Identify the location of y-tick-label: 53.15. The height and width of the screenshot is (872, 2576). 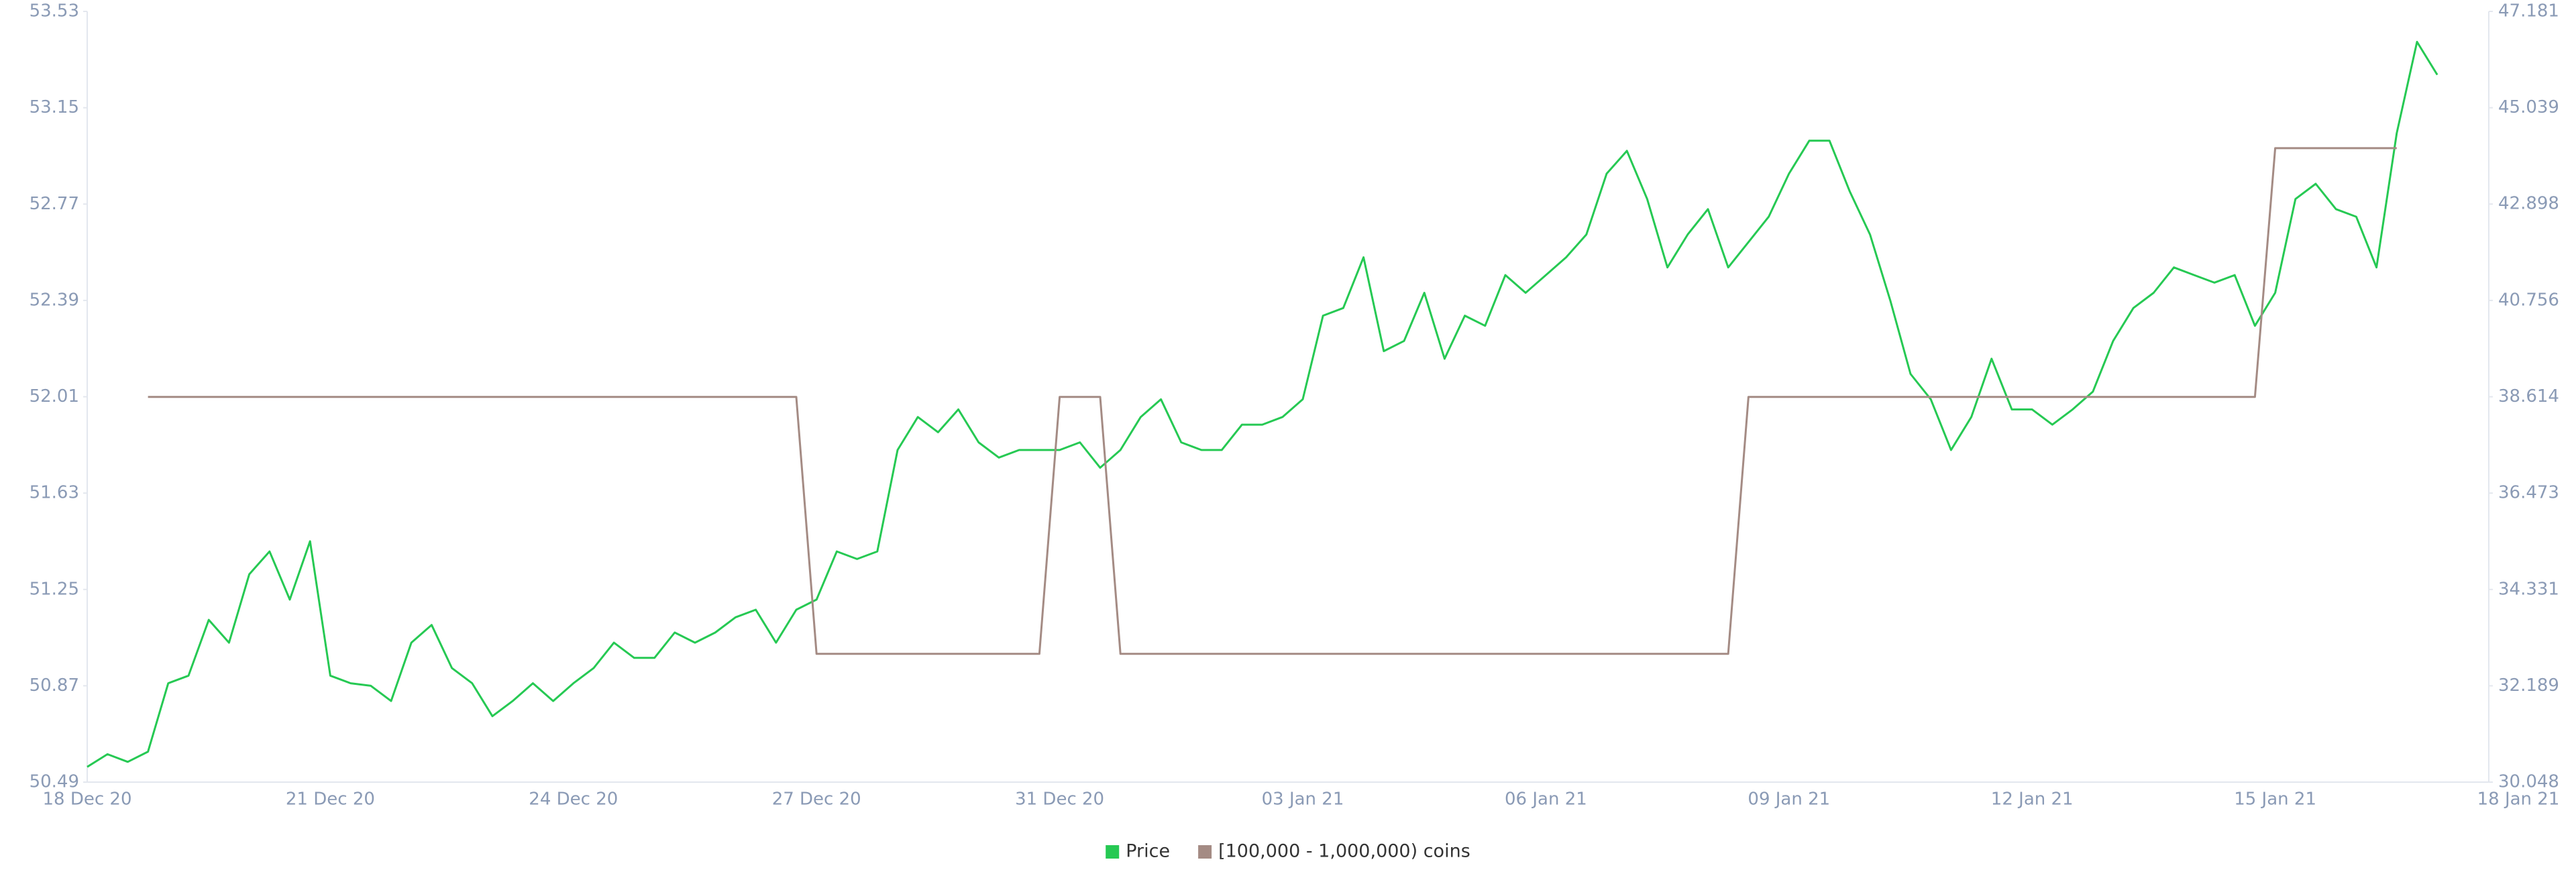
(54, 107).